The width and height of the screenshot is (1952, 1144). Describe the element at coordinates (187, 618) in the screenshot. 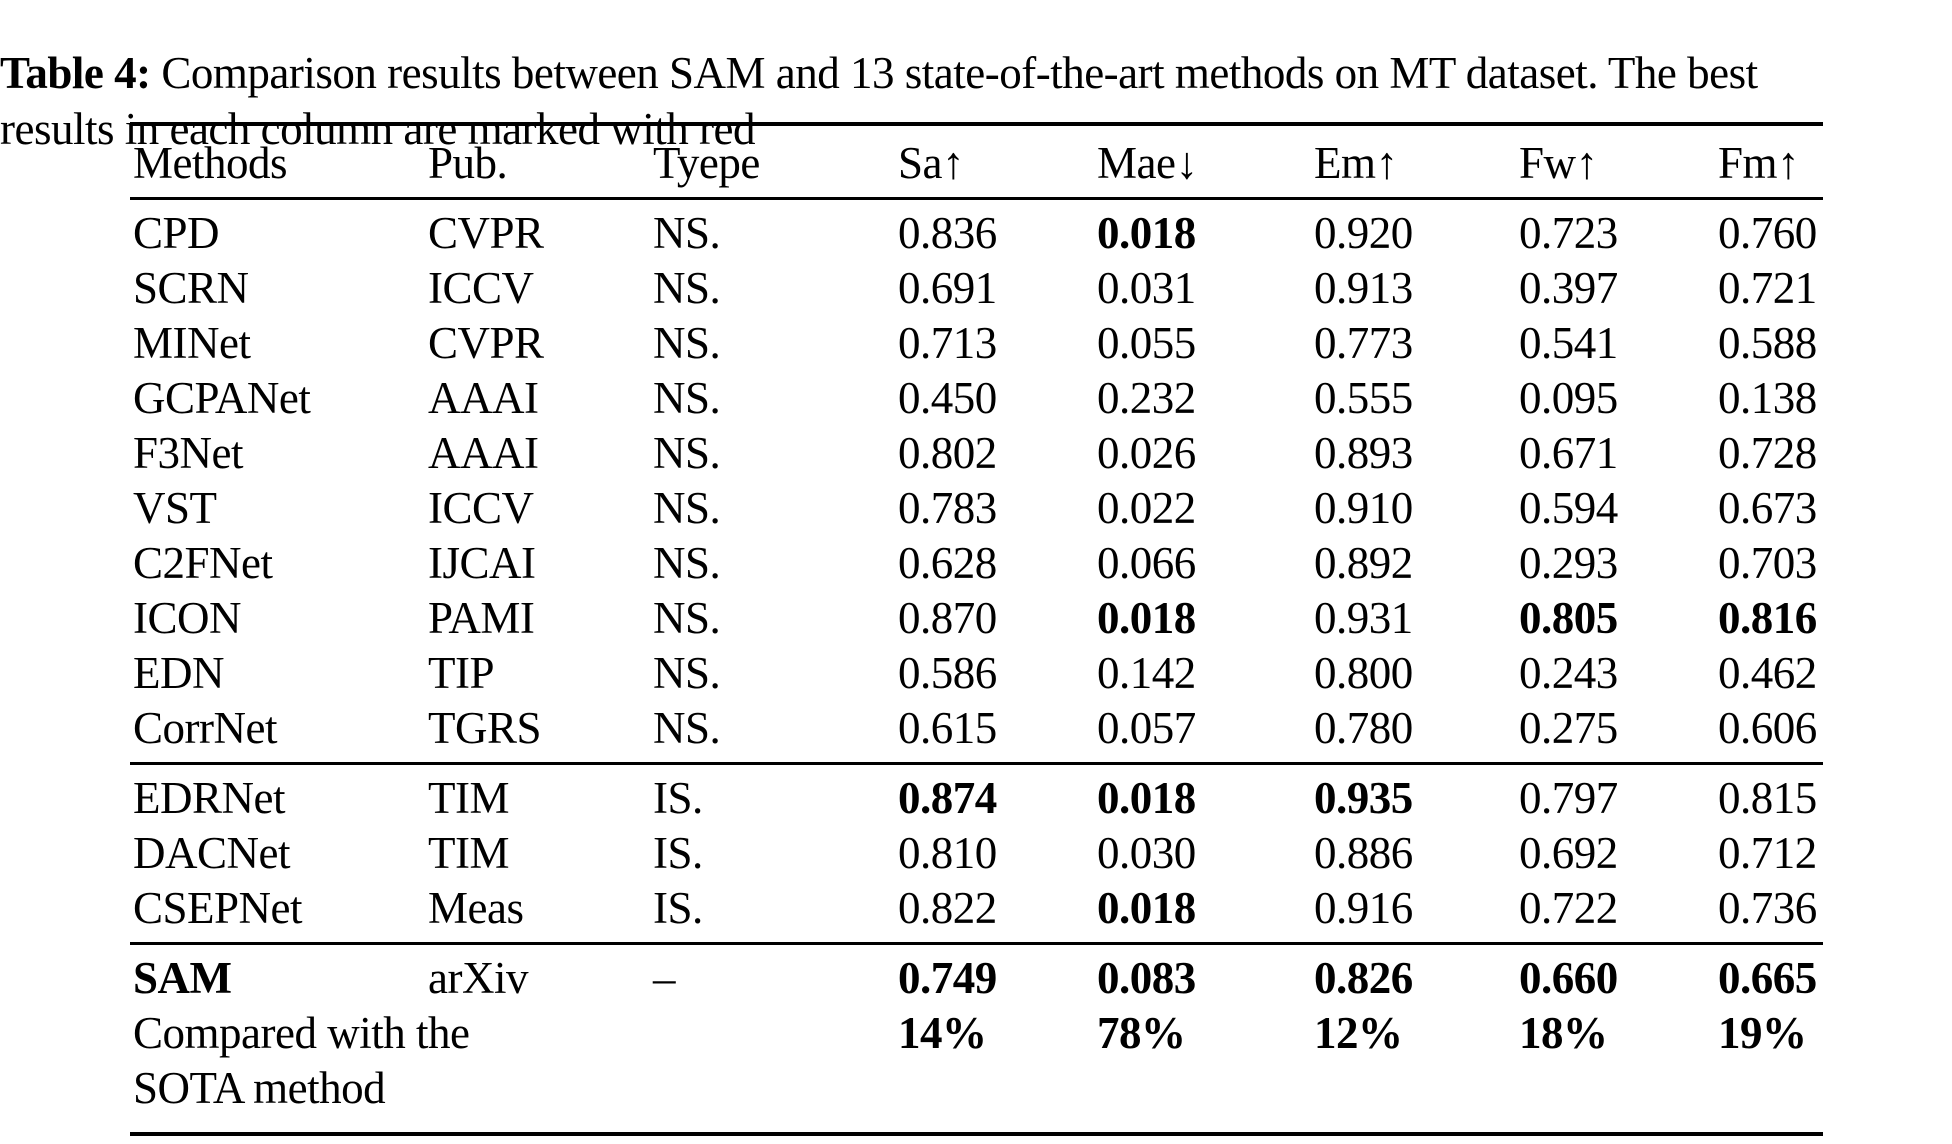

I see `method-cell: ICON` at that location.